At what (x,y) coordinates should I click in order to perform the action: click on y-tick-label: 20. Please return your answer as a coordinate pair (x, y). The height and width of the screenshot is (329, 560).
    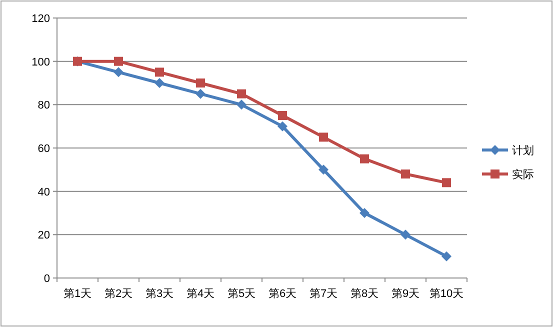
    Looking at the image, I should click on (44, 236).